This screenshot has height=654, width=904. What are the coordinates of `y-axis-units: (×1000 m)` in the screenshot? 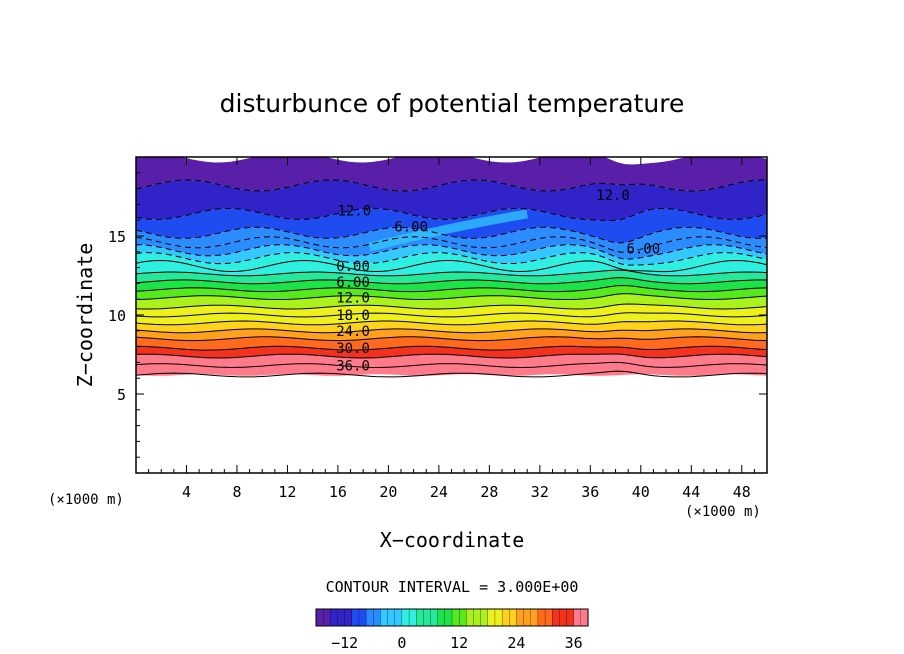 It's located at (86, 500).